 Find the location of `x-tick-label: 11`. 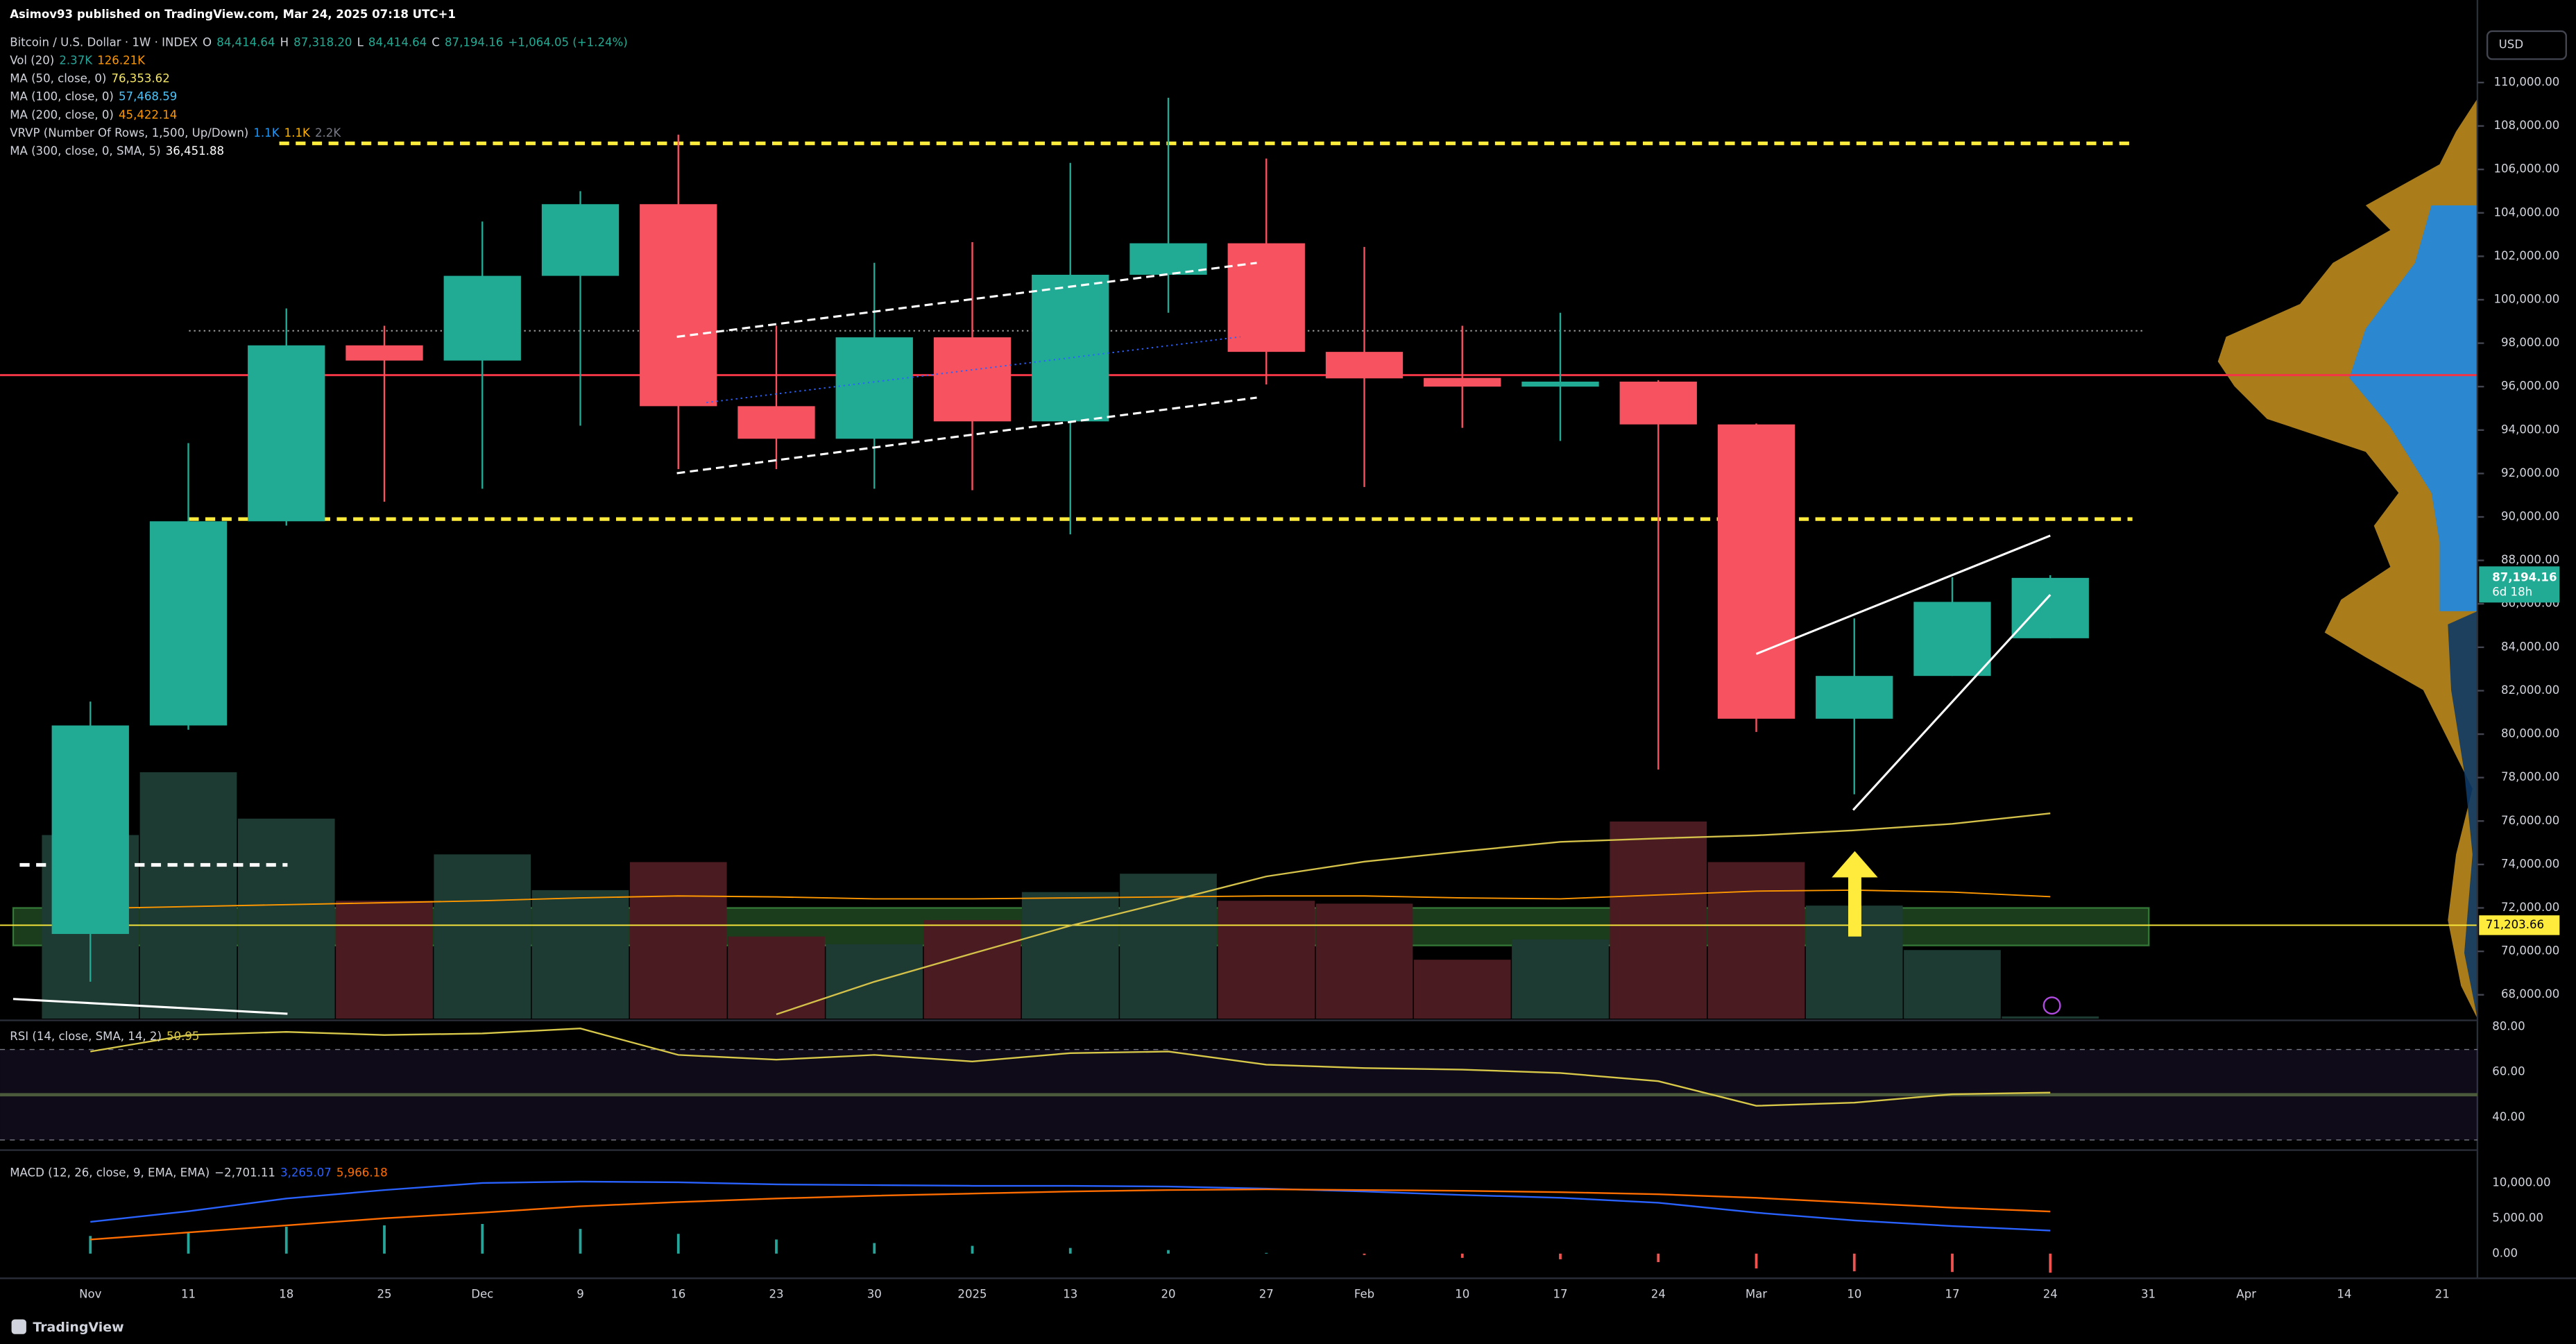

x-tick-label: 11 is located at coordinates (188, 1293).